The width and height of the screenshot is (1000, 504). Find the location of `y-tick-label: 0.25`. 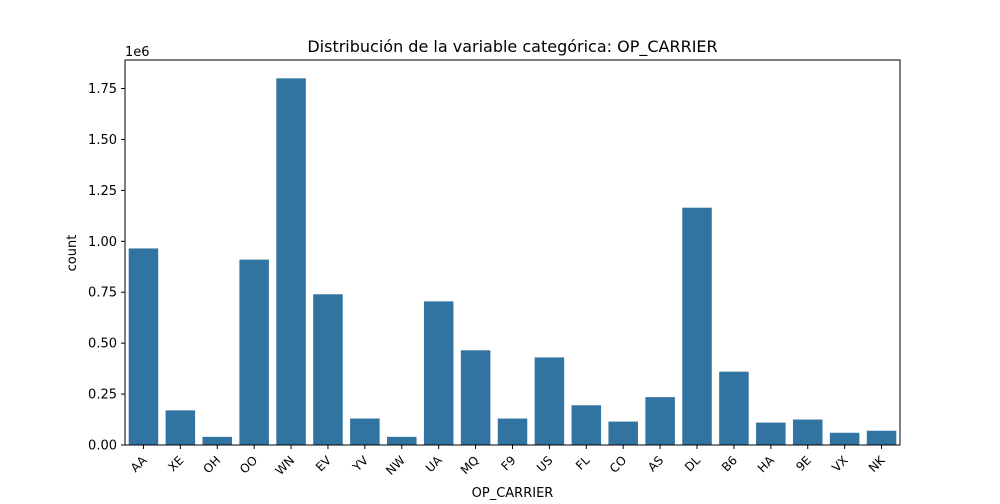

y-tick-label: 0.25 is located at coordinates (102, 395).